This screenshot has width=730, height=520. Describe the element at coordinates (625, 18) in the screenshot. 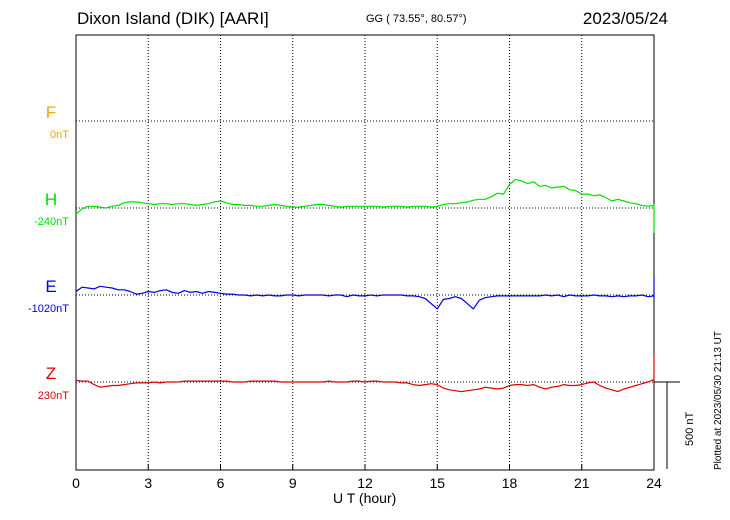

I see `plot-date: 2023/05/24` at that location.